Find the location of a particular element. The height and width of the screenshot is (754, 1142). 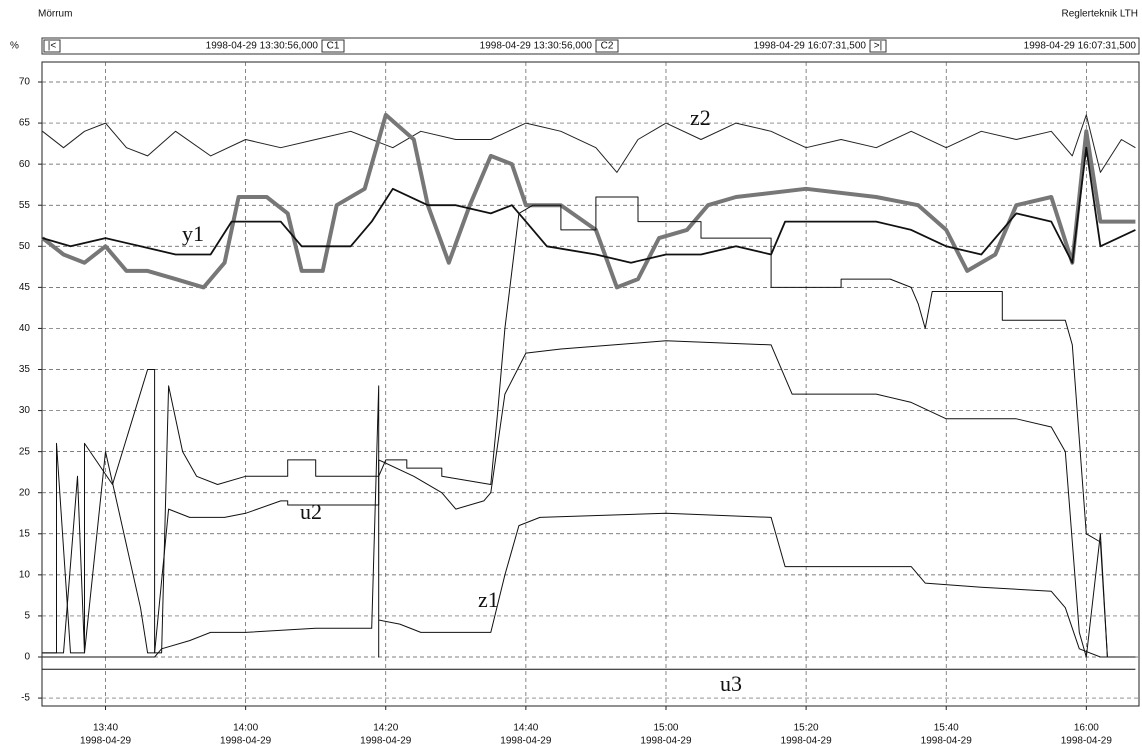

c1-button is located at coordinates (333, 46).